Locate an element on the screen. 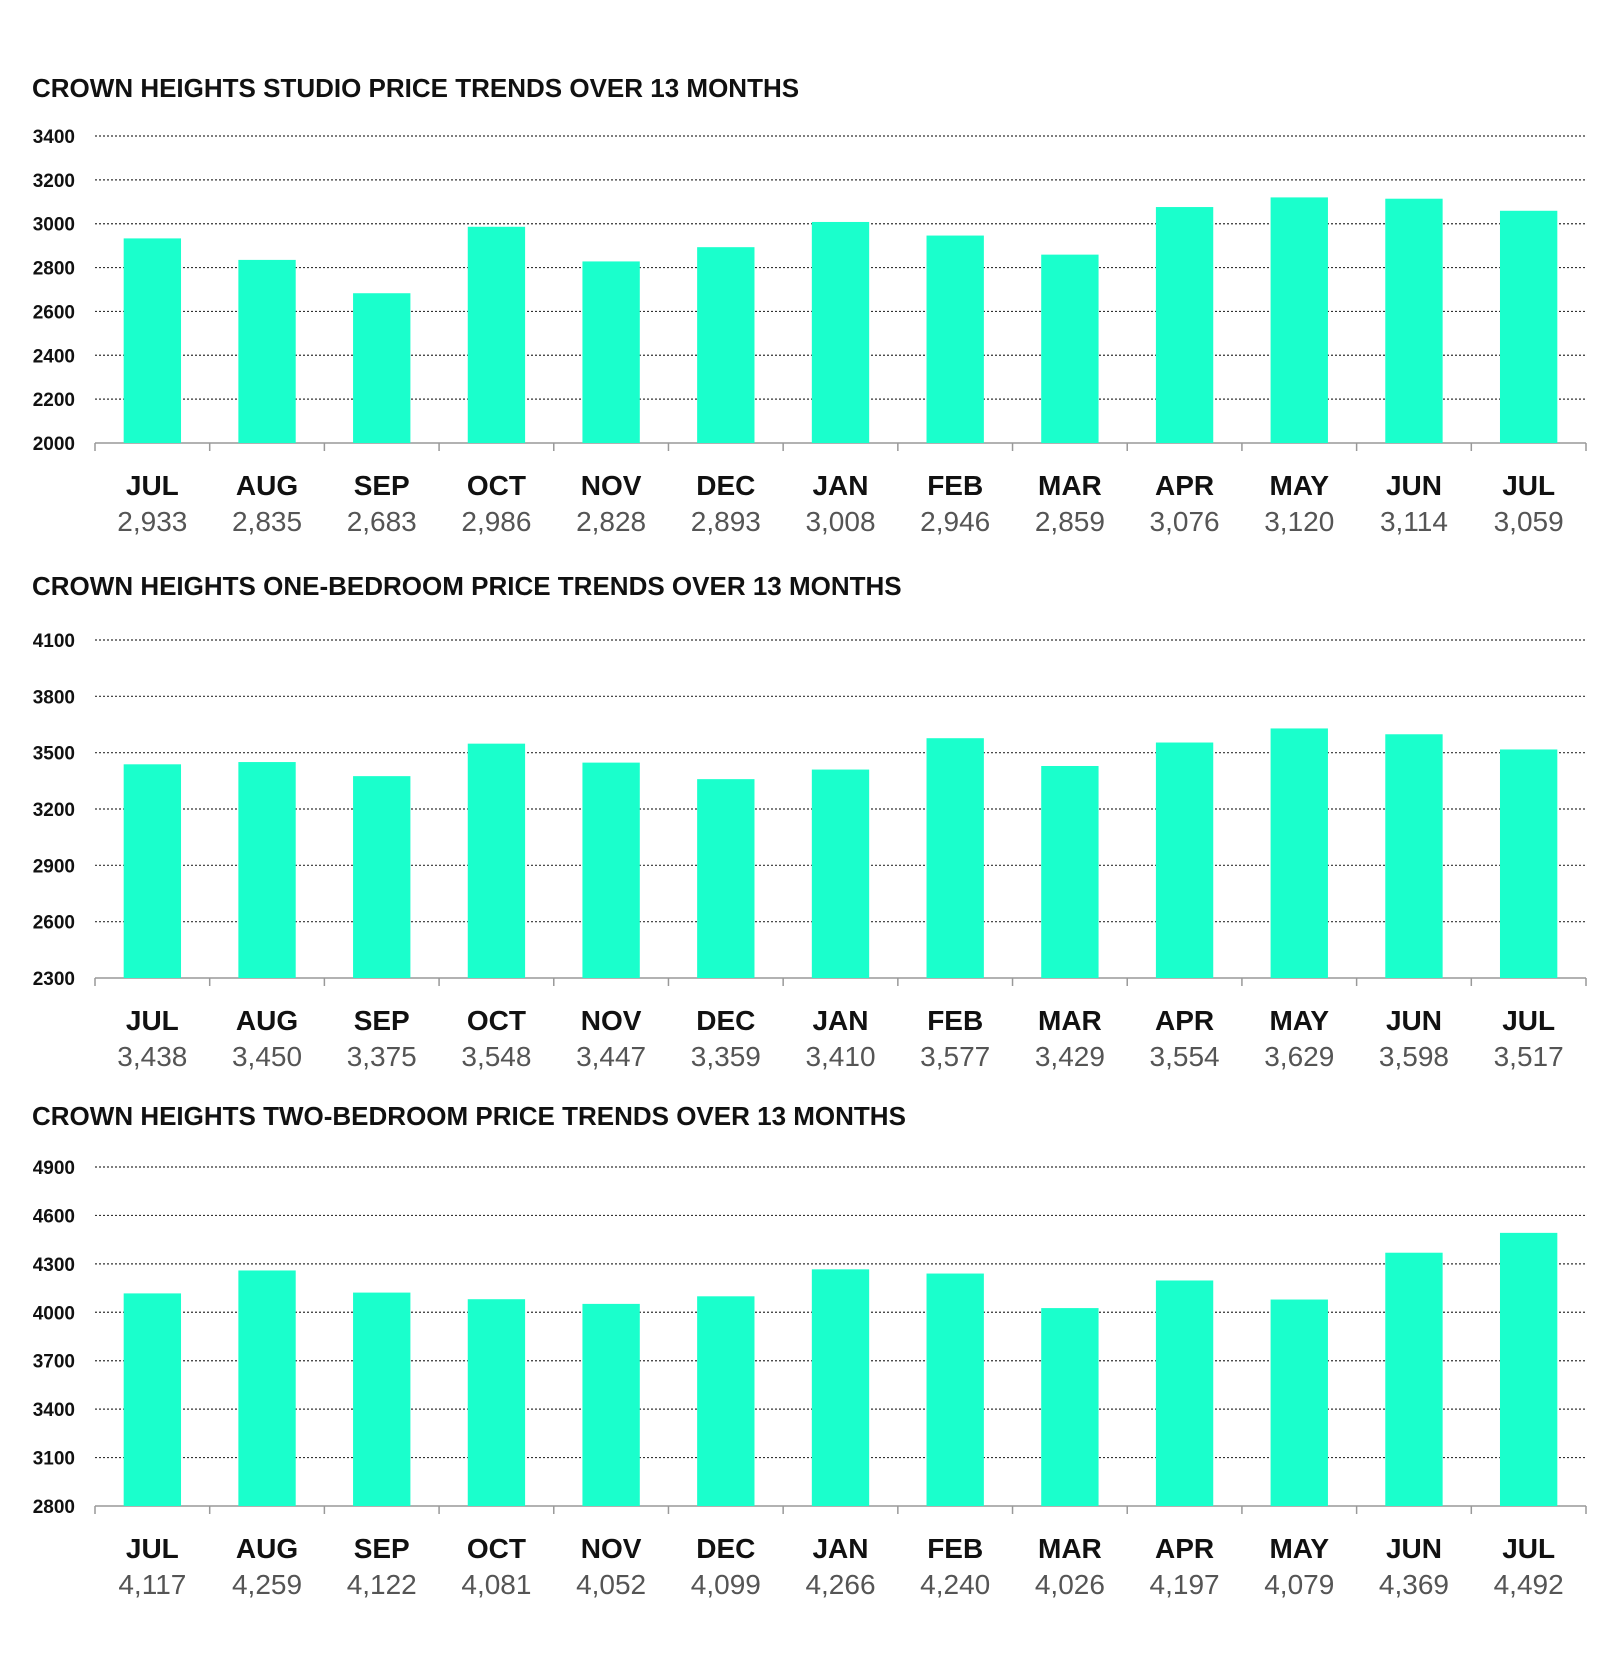 The width and height of the screenshot is (1600, 1671). value-label: 4,026 is located at coordinates (1070, 1584).